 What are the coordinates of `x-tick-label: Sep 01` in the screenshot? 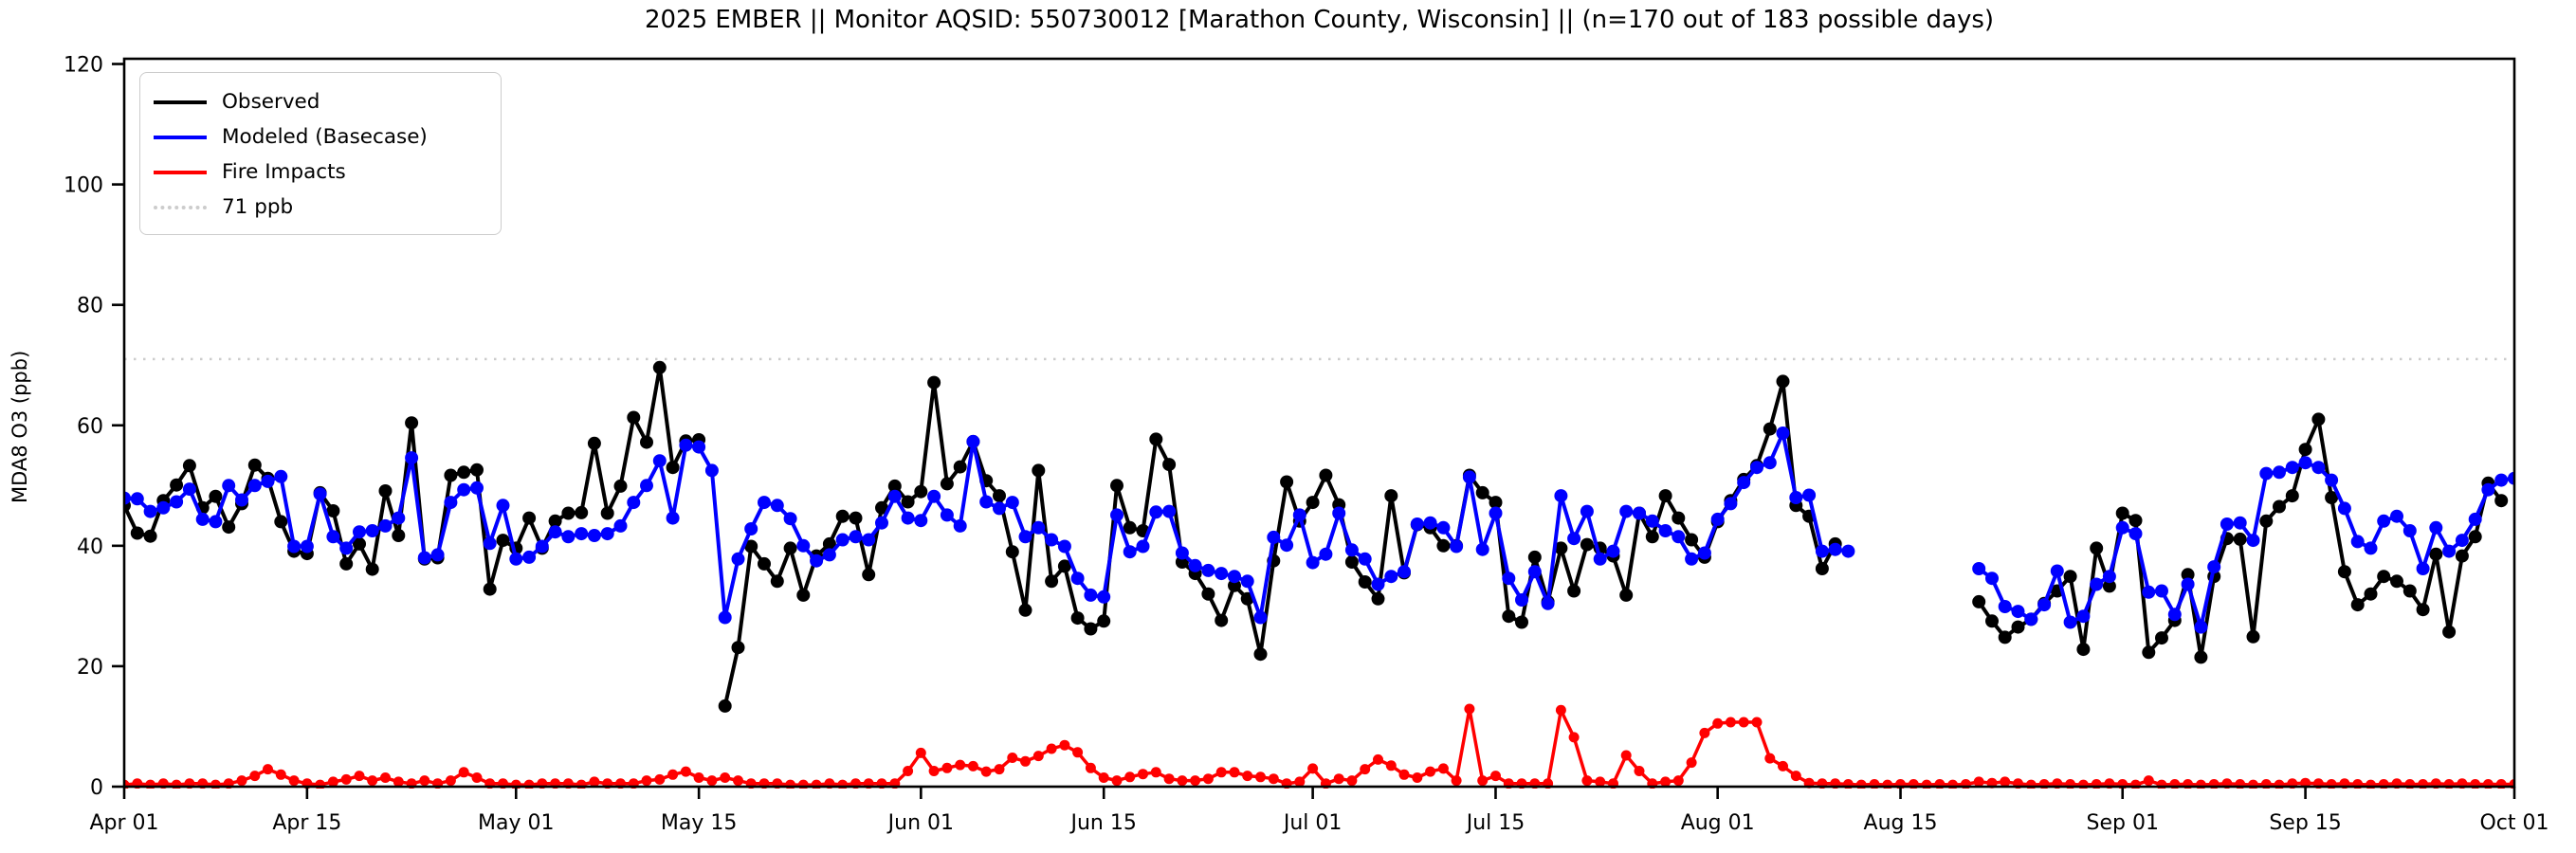 It's located at (2122, 823).